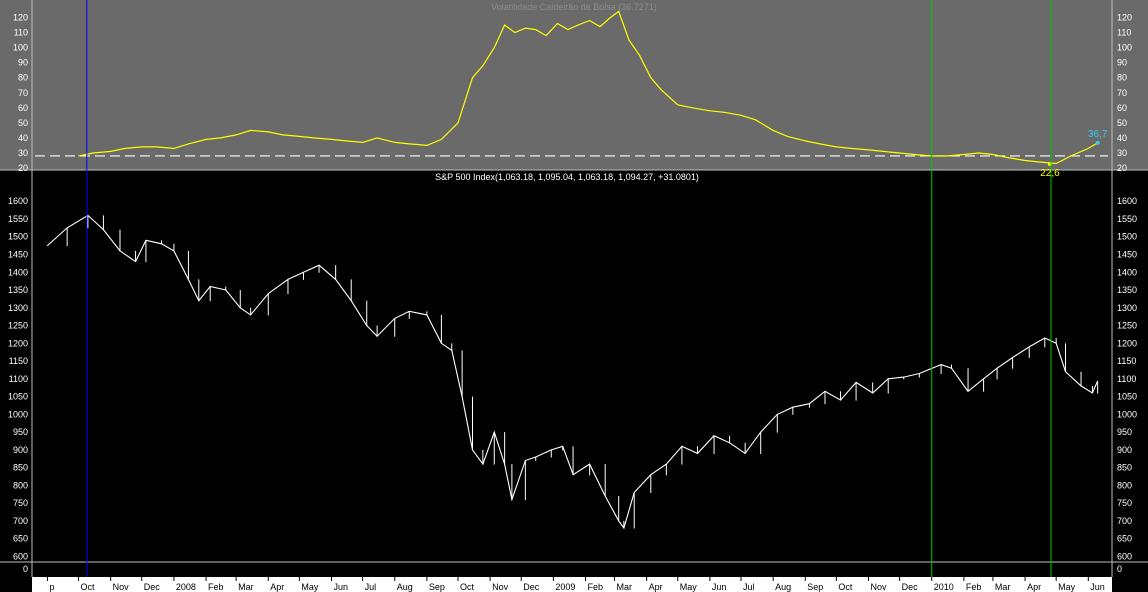 The width and height of the screenshot is (1148, 592). Describe the element at coordinates (1124, 539) in the screenshot. I see `sp500-y-tick-right: 650` at that location.